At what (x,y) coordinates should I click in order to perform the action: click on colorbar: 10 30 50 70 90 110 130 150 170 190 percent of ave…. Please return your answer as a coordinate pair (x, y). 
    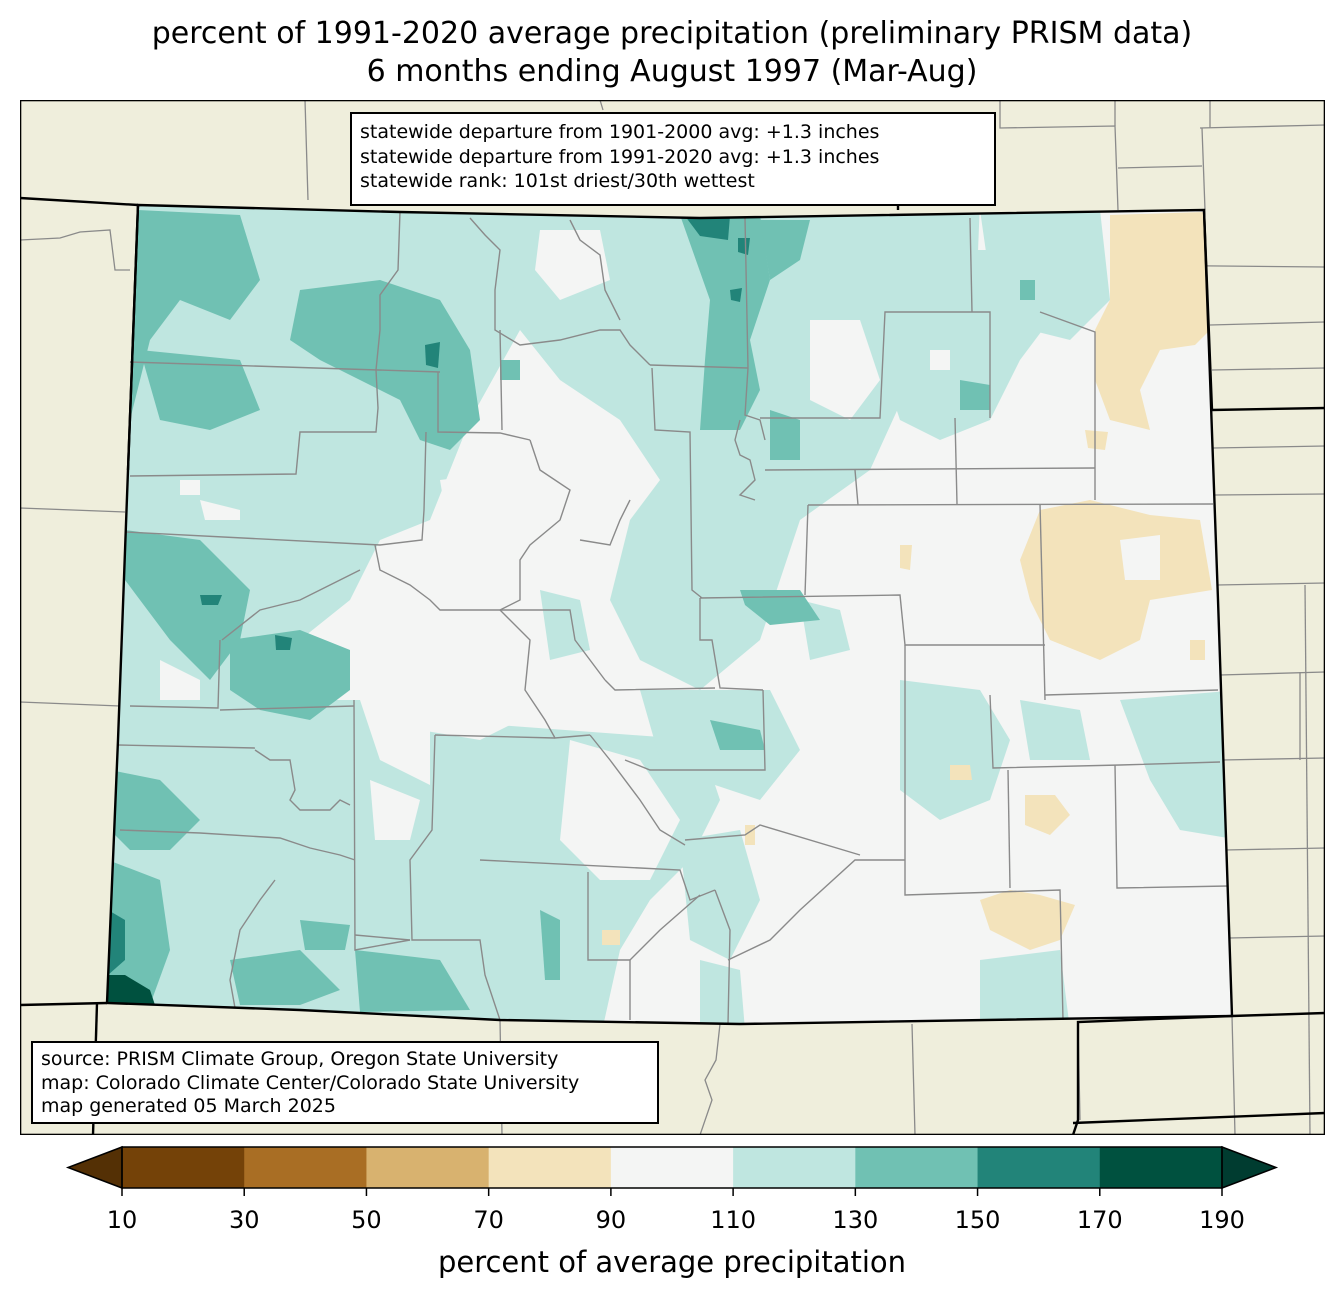
    Looking at the image, I should click on (672, 1212).